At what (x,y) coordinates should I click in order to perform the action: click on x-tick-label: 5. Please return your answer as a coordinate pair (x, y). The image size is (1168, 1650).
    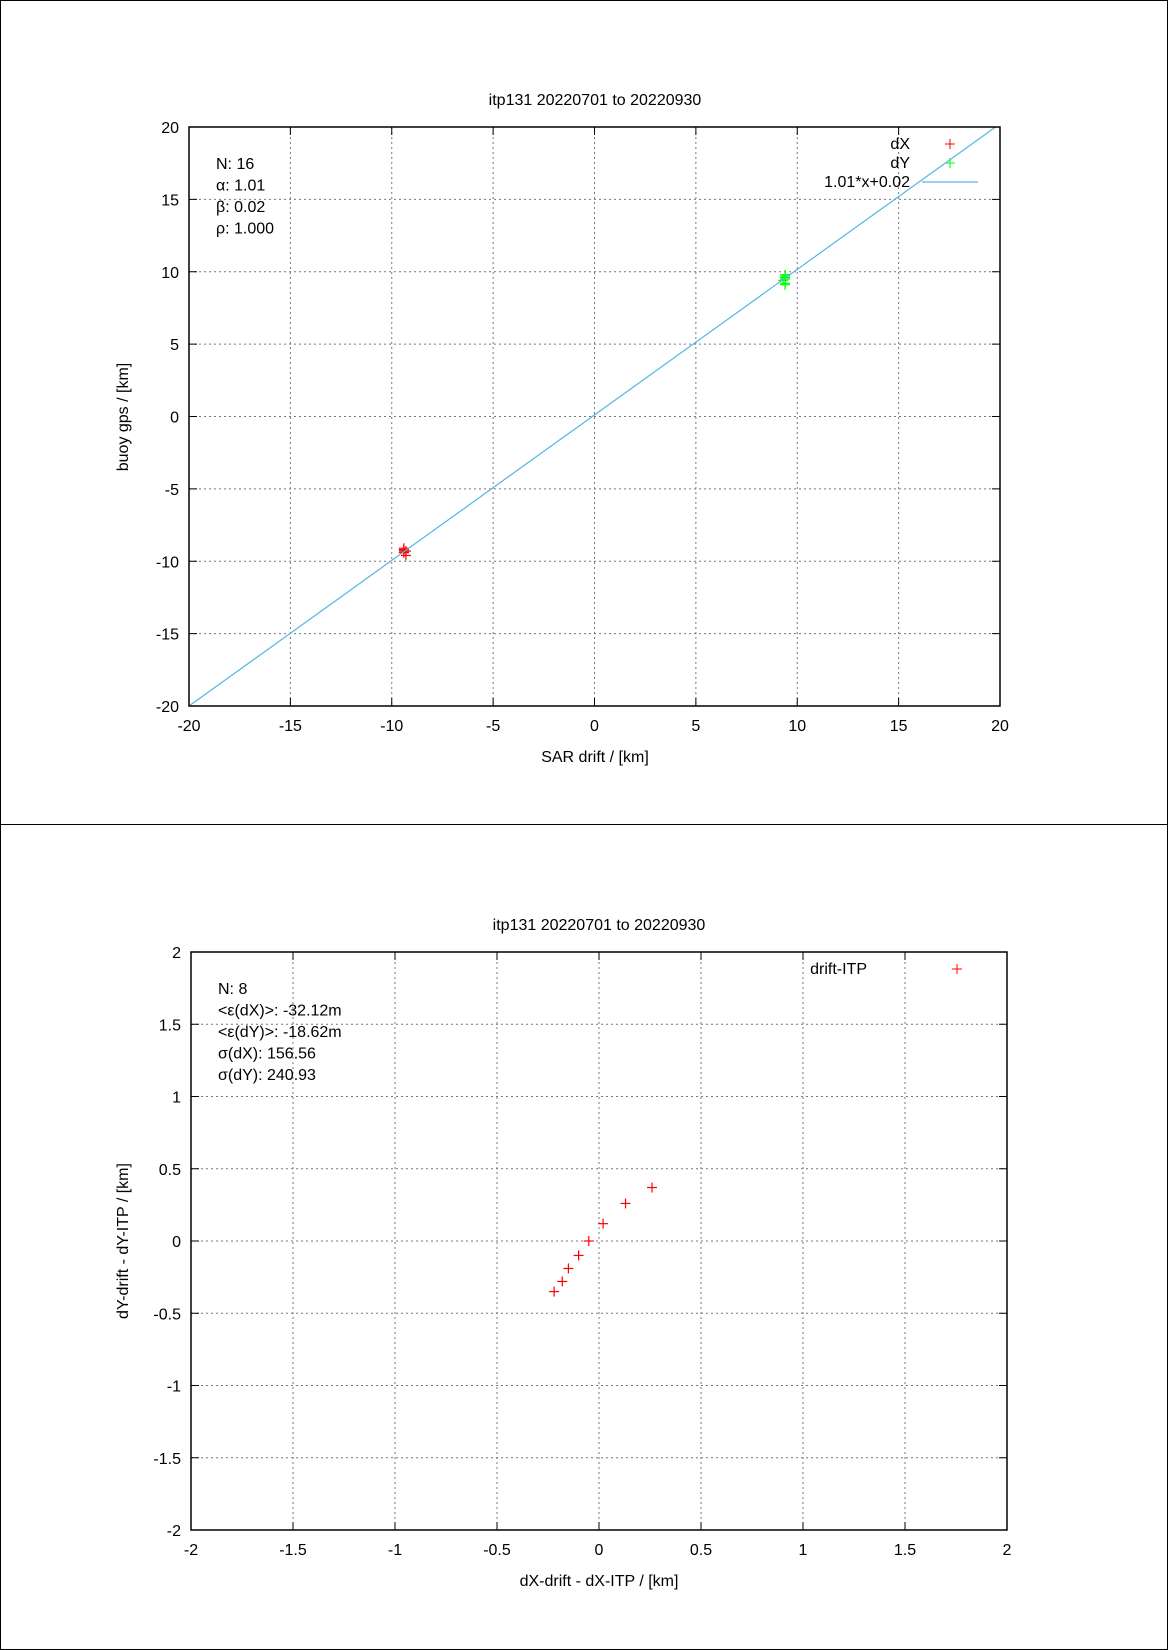
    Looking at the image, I should click on (695, 726).